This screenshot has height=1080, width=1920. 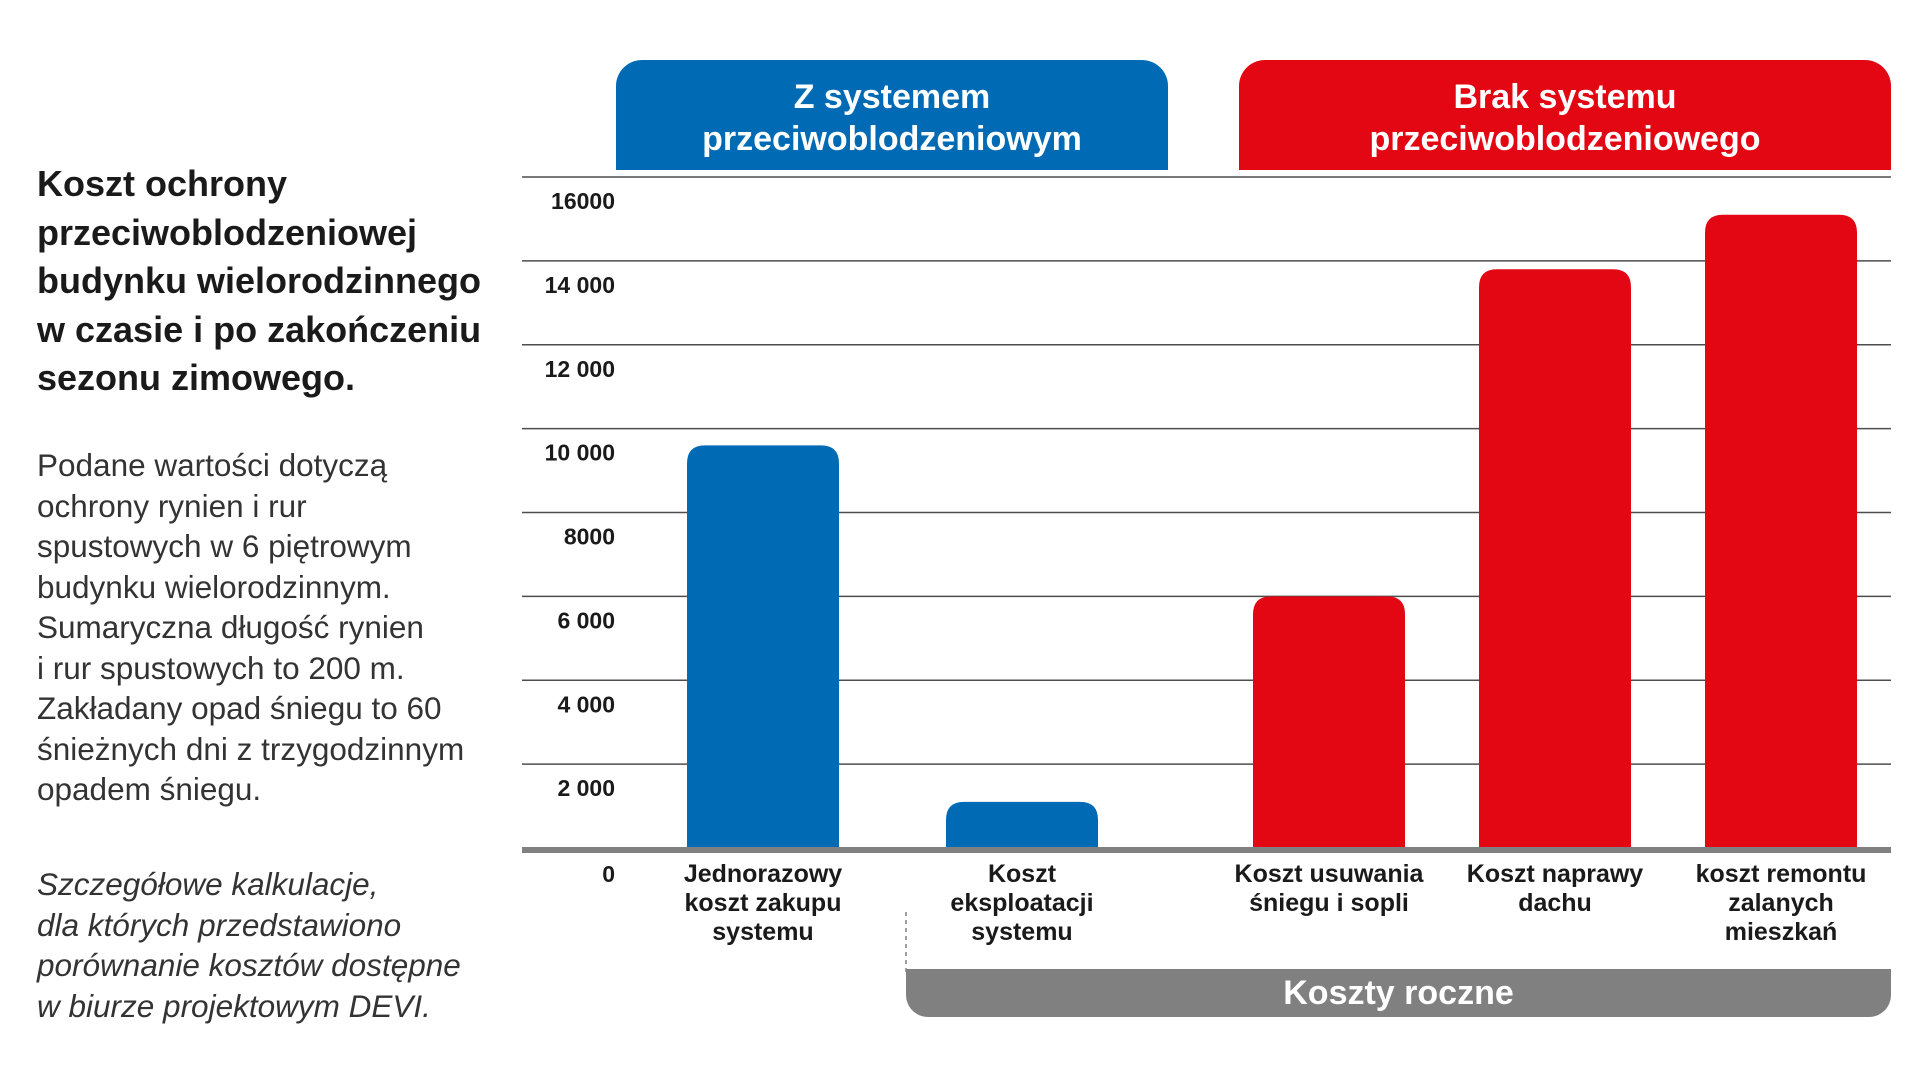 What do you see at coordinates (1781, 874) in the screenshot?
I see `x-category-label: koszt remontu` at bounding box center [1781, 874].